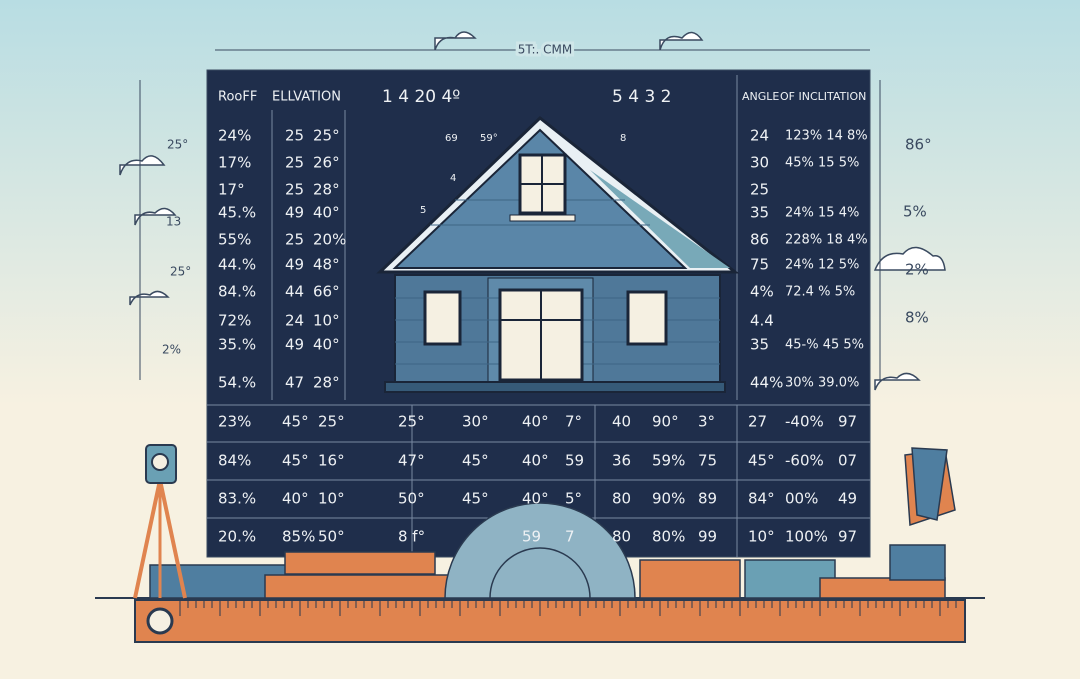  What do you see at coordinates (820, 292) in the screenshot?
I see `cell: 72.4 % 5%` at bounding box center [820, 292].